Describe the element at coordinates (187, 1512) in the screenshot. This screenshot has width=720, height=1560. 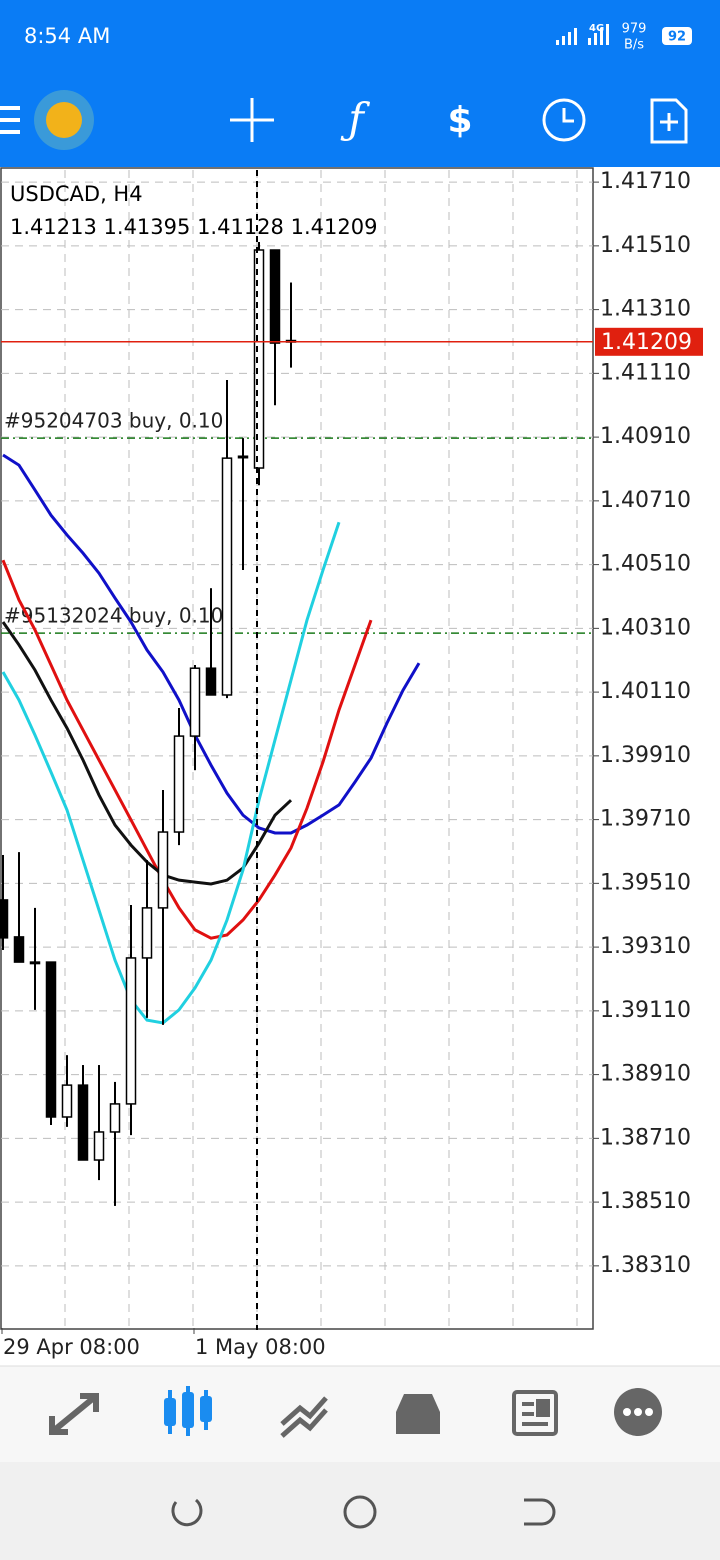
I see `recents-button` at that location.